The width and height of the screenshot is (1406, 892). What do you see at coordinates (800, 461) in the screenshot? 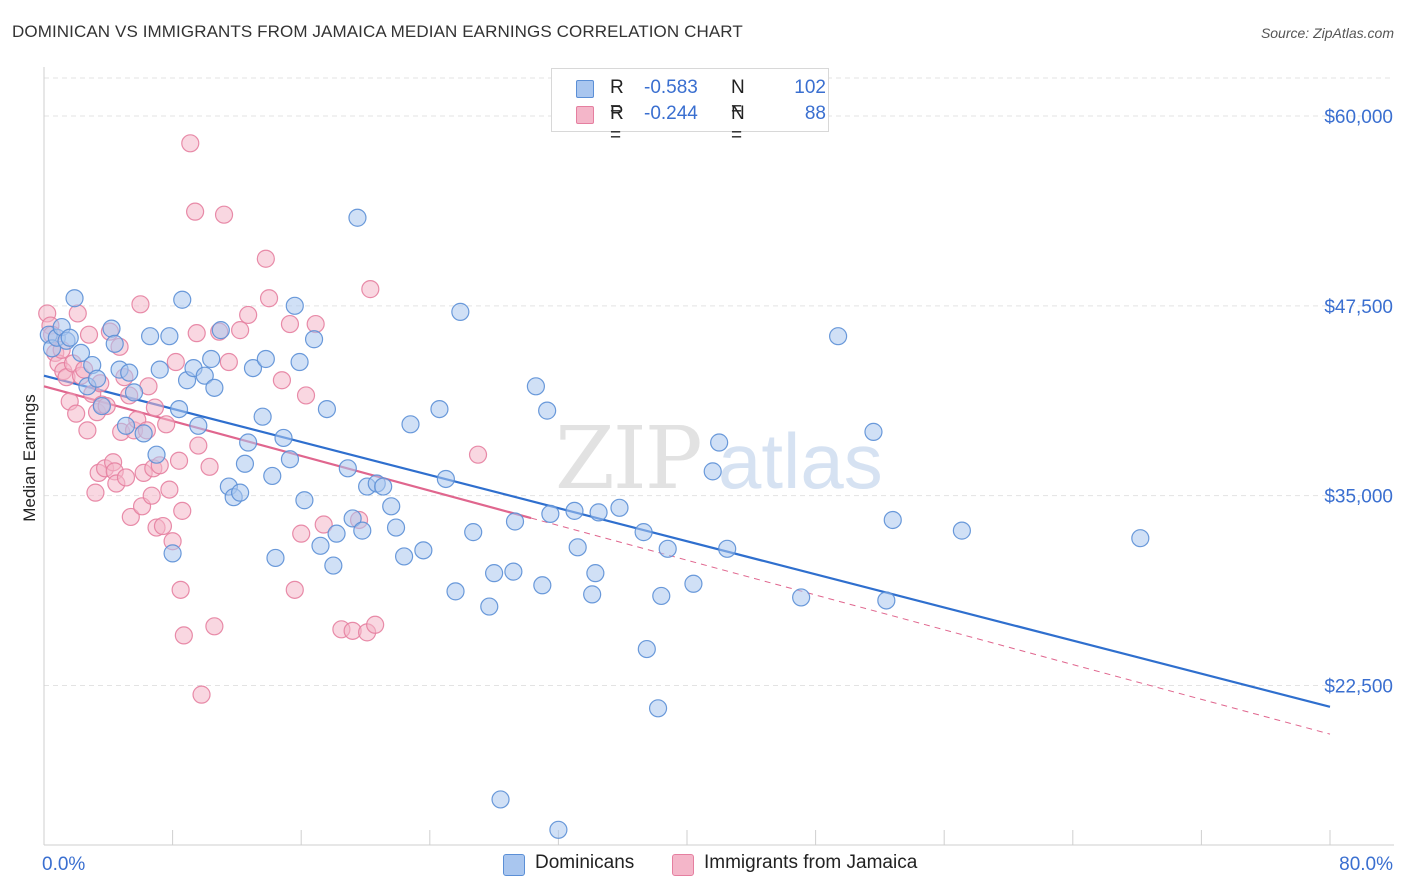
I see `watermark-atlas: atlas` at bounding box center [800, 461].